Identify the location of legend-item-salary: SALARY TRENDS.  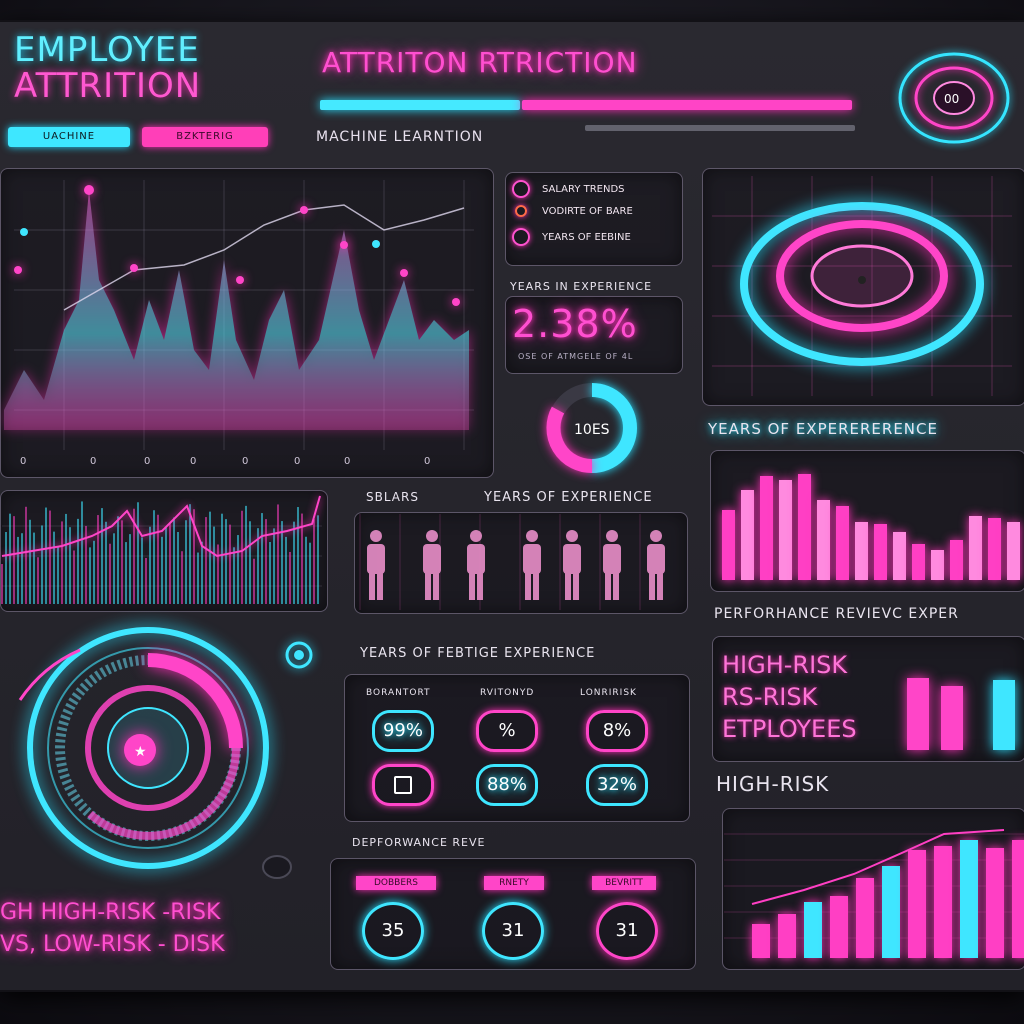
(568, 189).